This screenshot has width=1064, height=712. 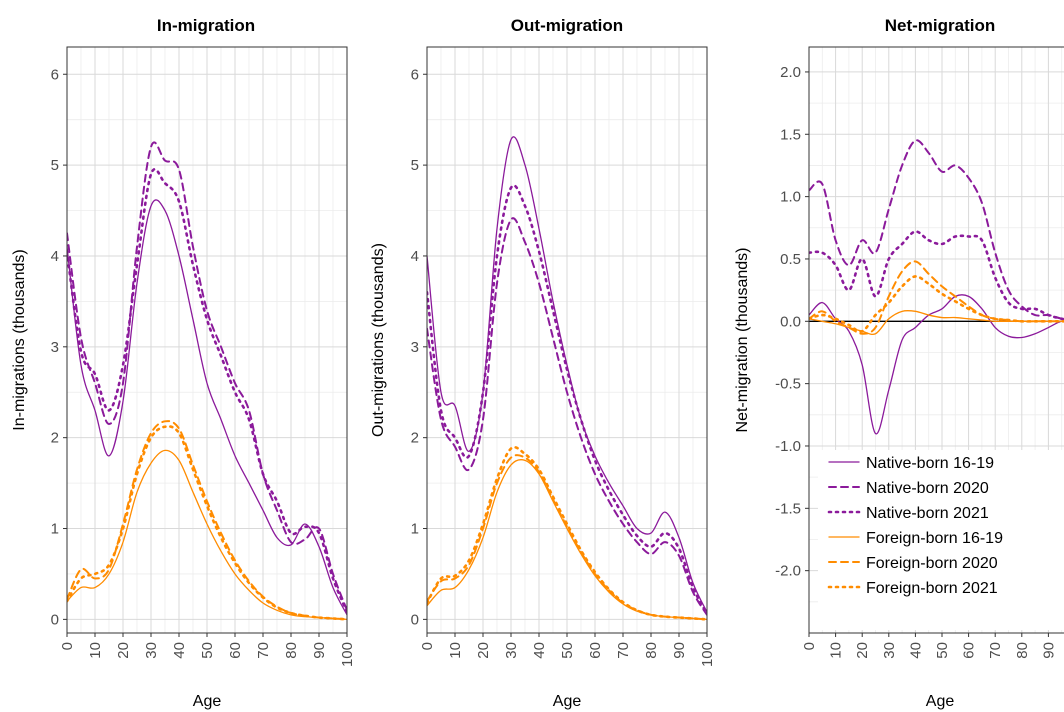 I want to click on series-group, so click(x=936, y=287).